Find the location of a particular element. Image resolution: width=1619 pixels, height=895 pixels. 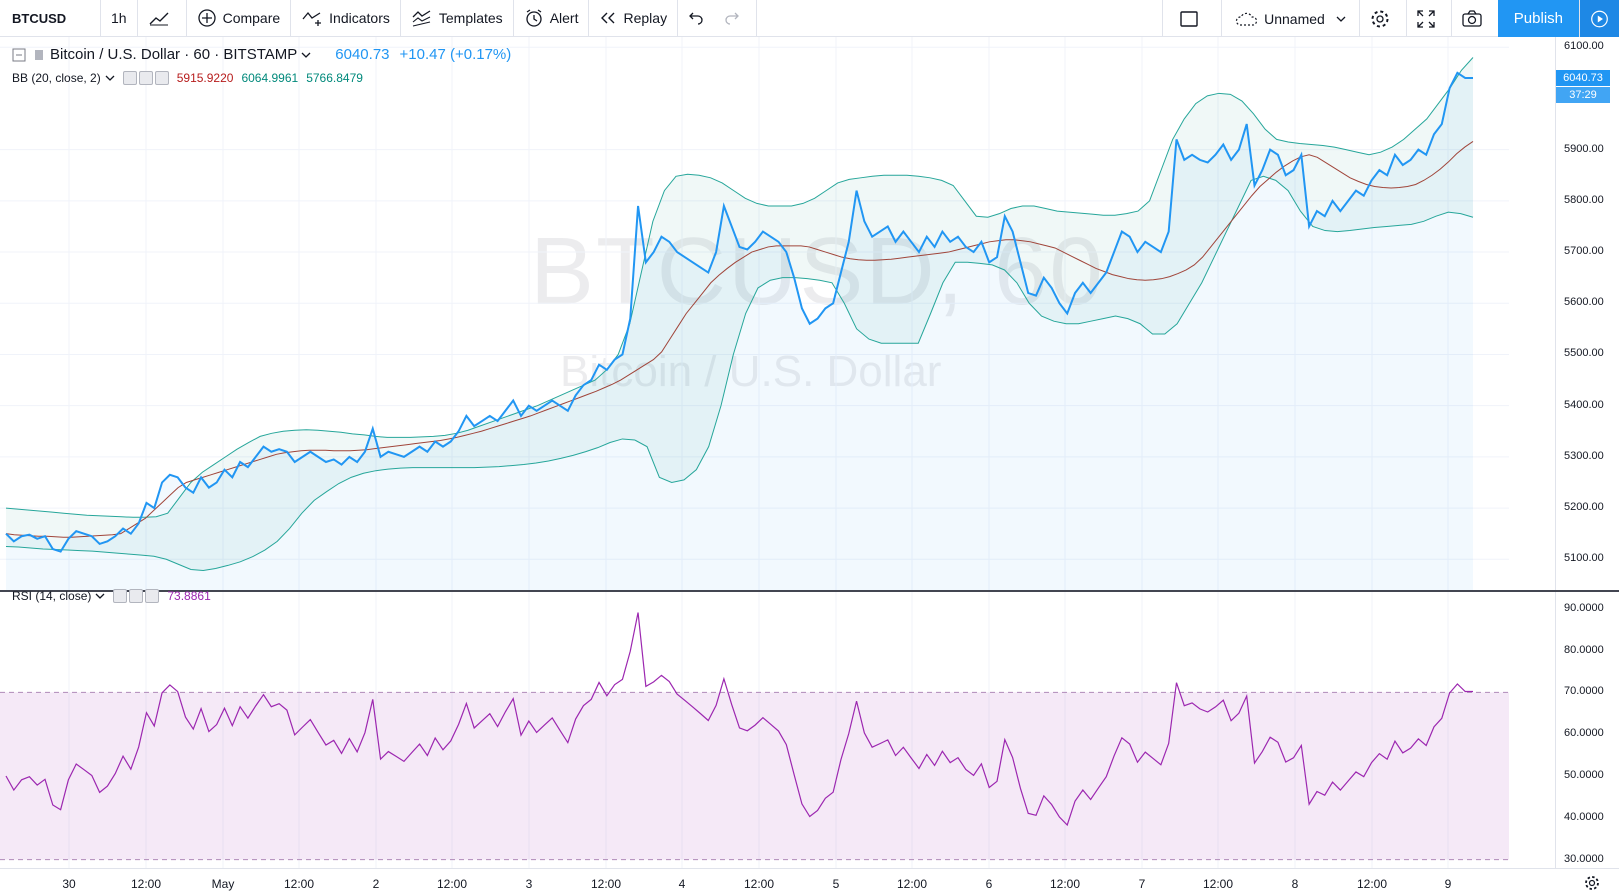

symbol-watermark: BTCUSD, 60 is located at coordinates (817, 272).